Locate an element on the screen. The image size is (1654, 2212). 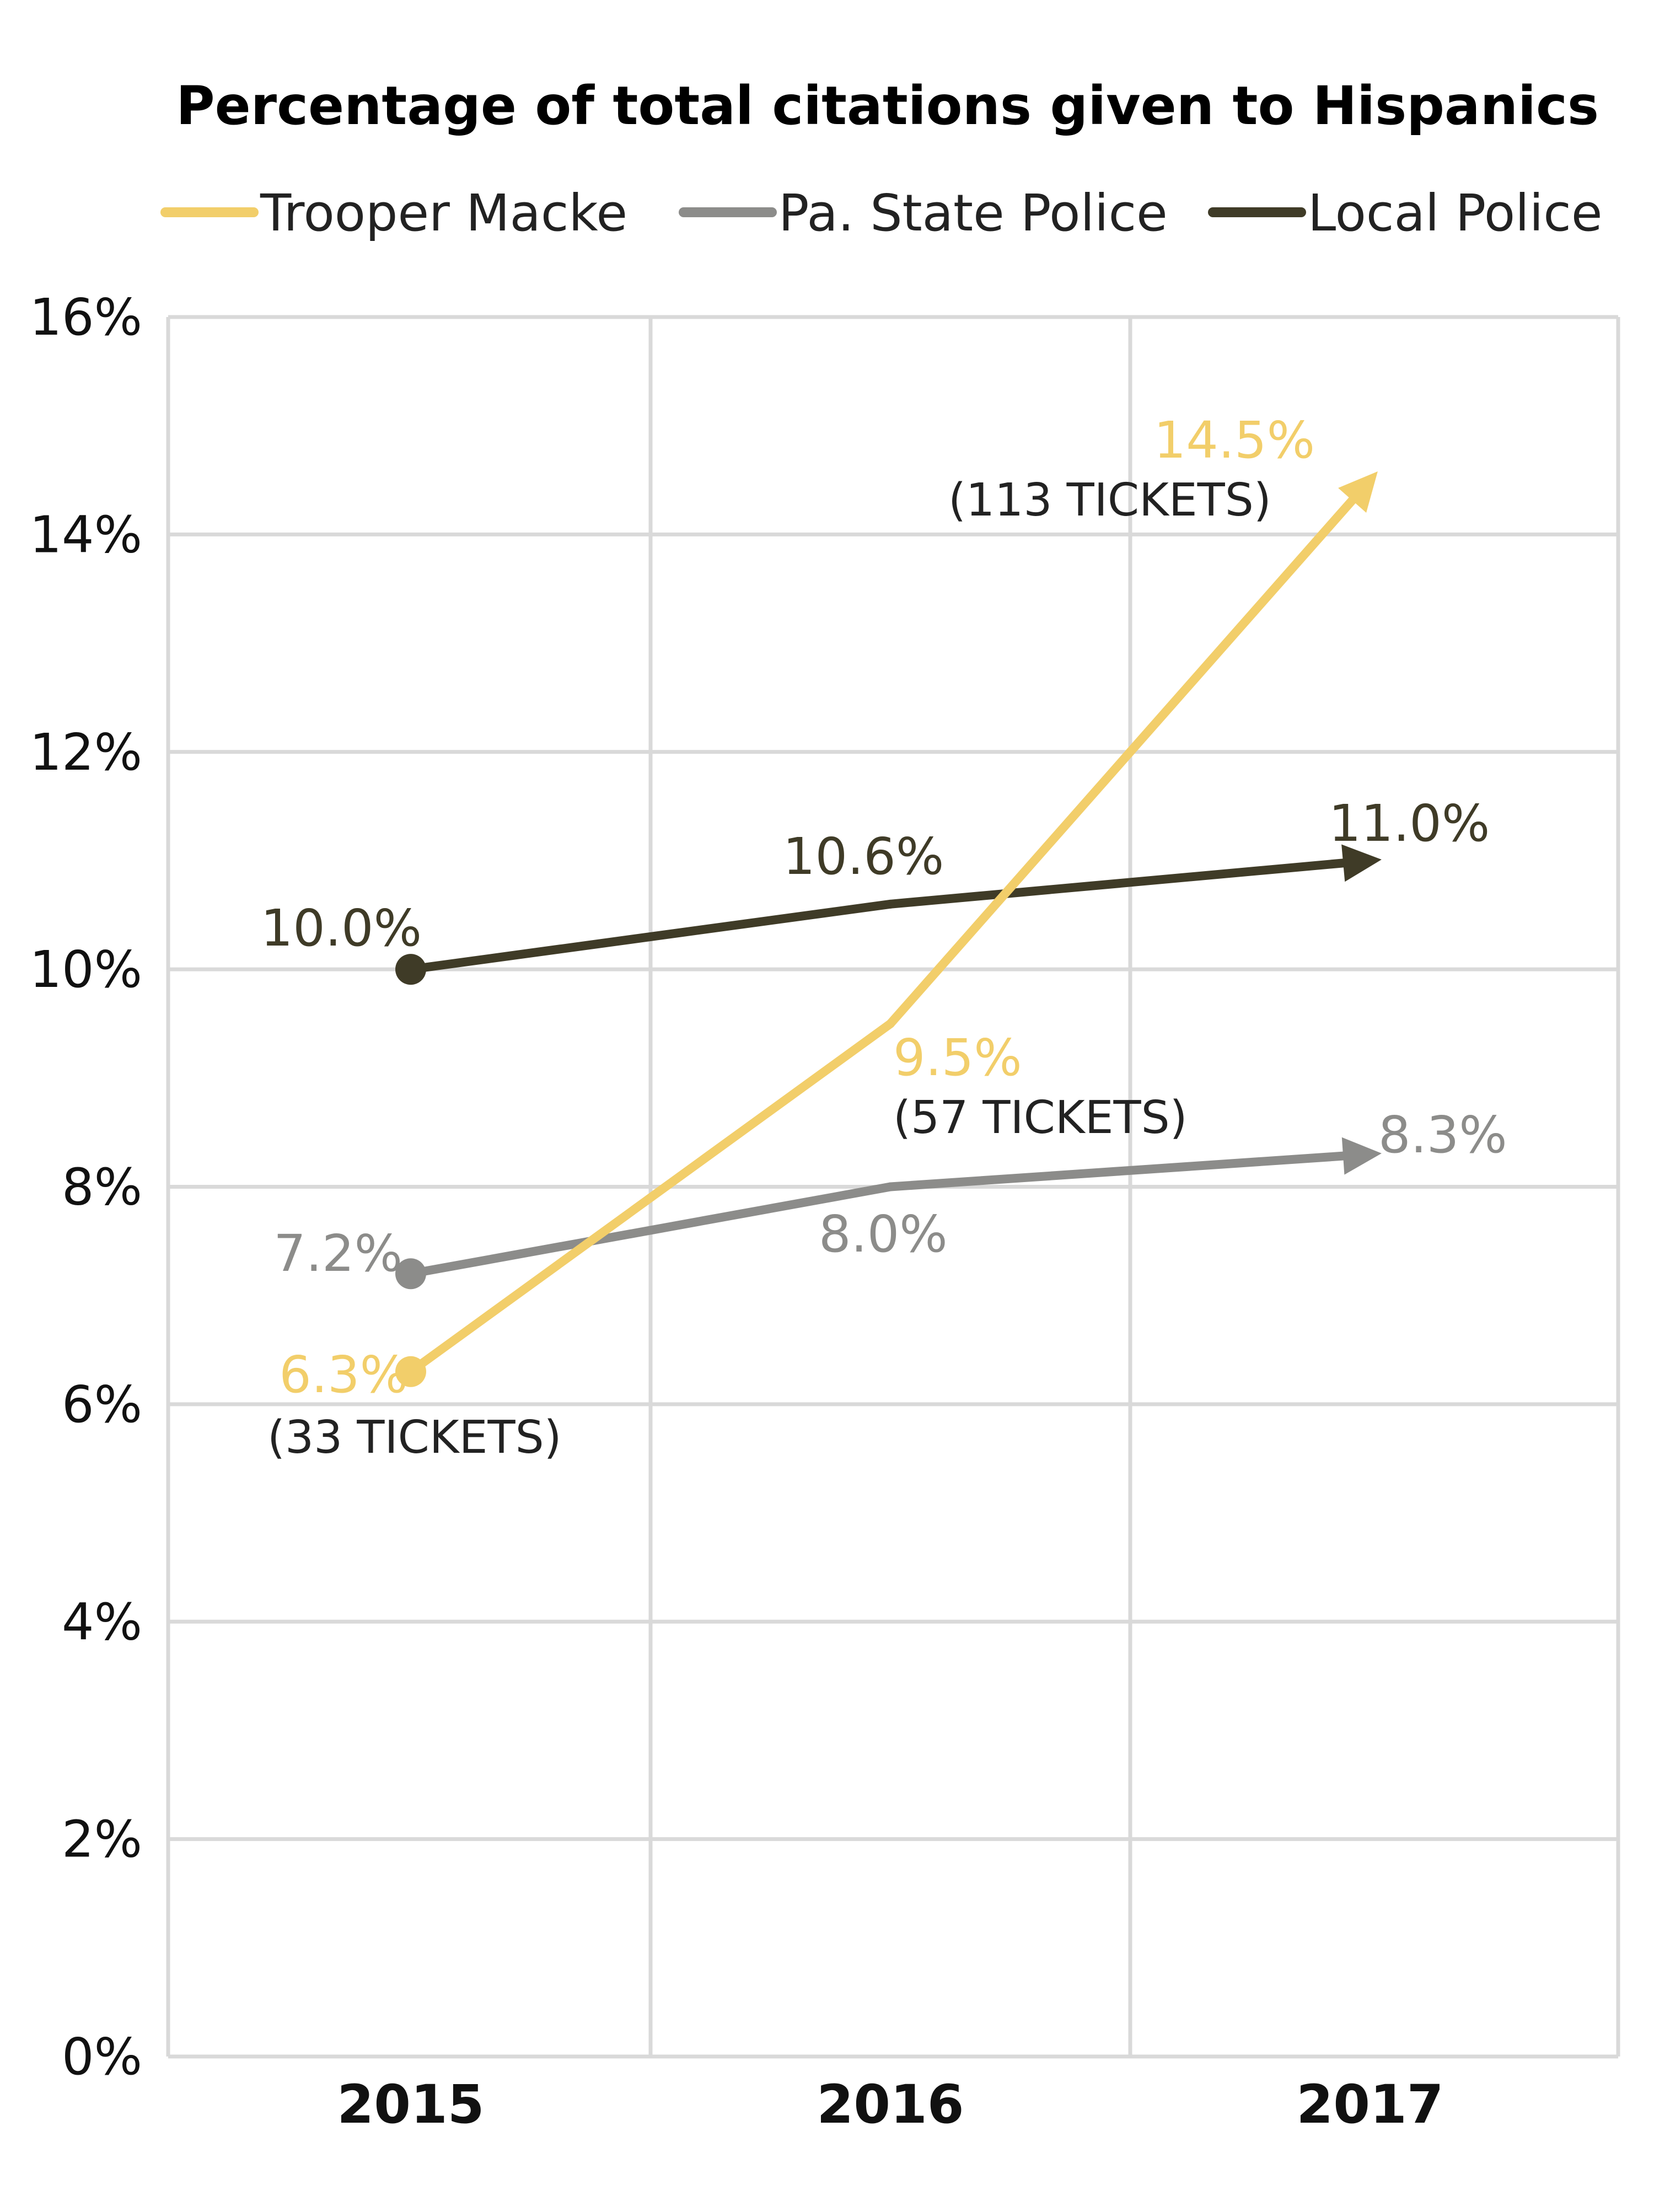
y-tick-label: 16% is located at coordinates (86, 317).